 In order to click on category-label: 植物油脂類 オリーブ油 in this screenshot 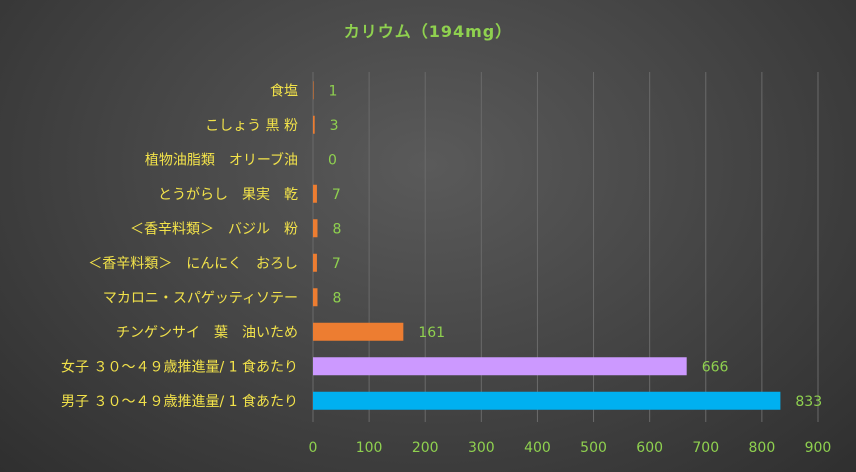, I will do `click(221, 159)`.